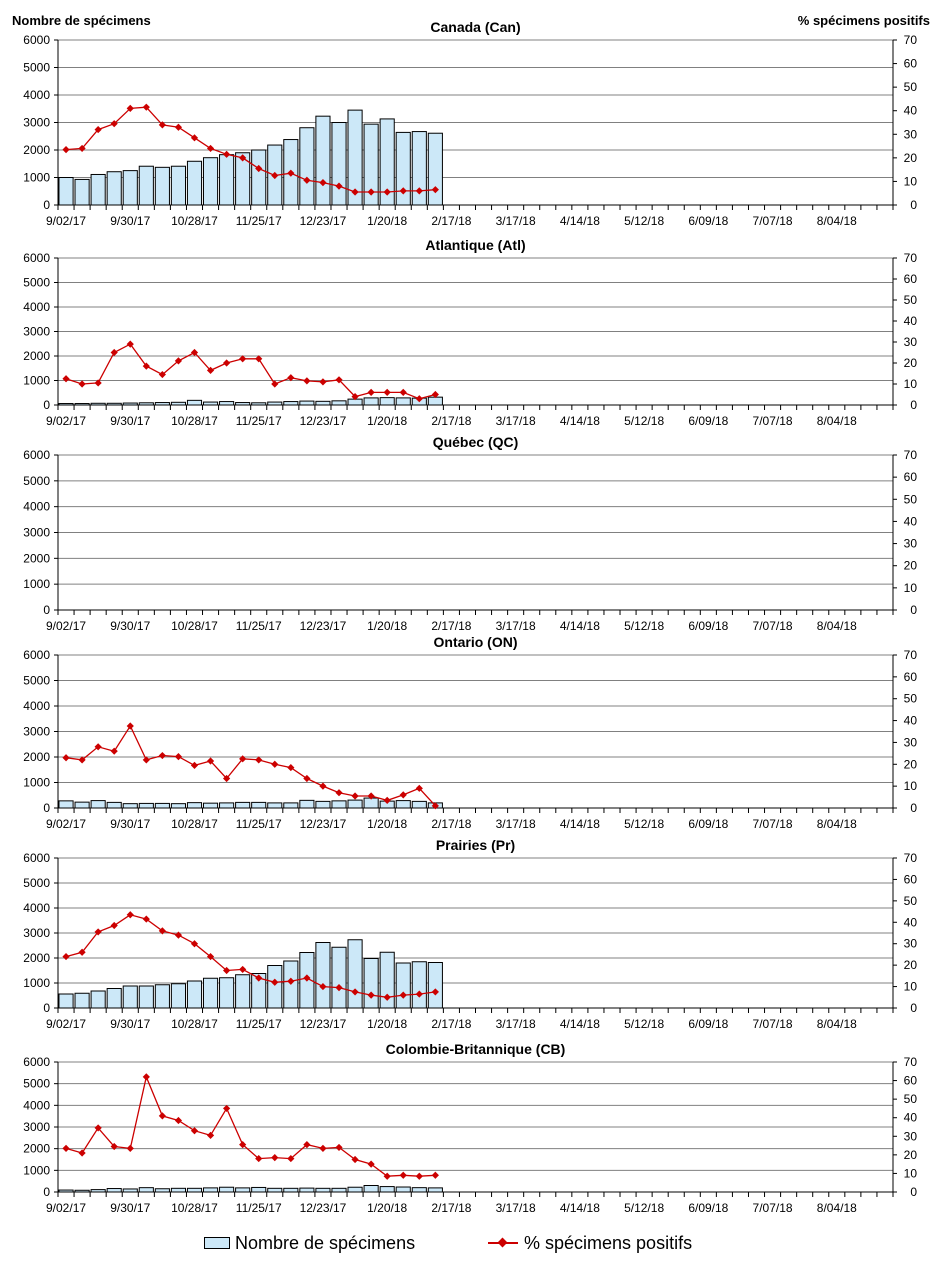  Describe the element at coordinates (708, 1208) in the screenshot. I see `chart-6-x-tick-label: 6/09/18` at that location.